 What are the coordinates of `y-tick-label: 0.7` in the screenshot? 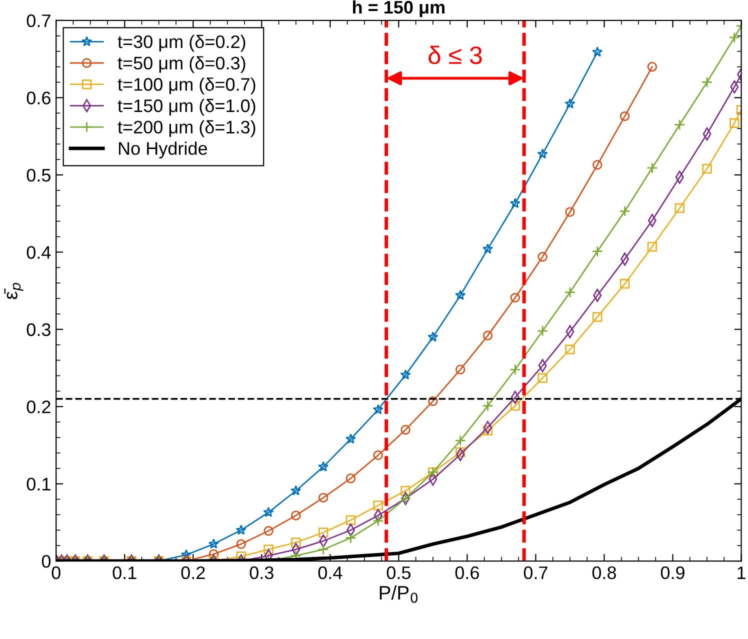 It's located at (38, 21).